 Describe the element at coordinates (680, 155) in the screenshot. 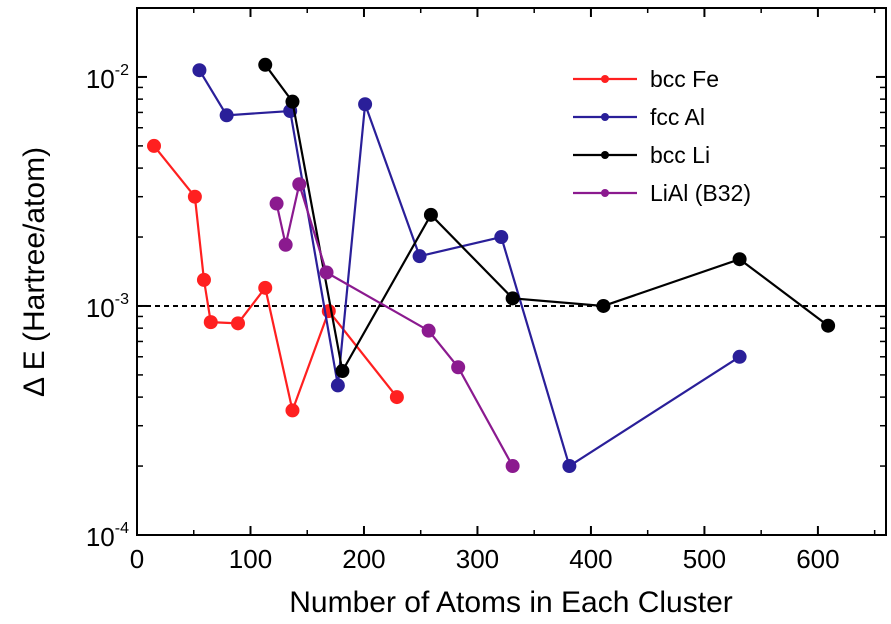

I see `legend-label-bcc-li: bcc Li` at that location.